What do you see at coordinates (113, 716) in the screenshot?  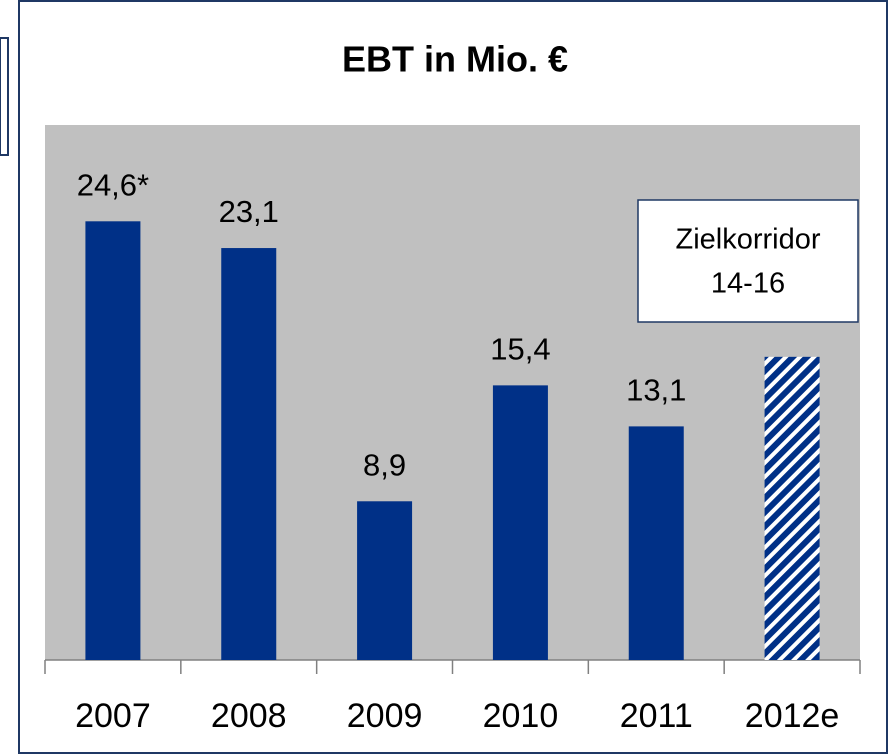 I see `x-tick-label: 2007` at bounding box center [113, 716].